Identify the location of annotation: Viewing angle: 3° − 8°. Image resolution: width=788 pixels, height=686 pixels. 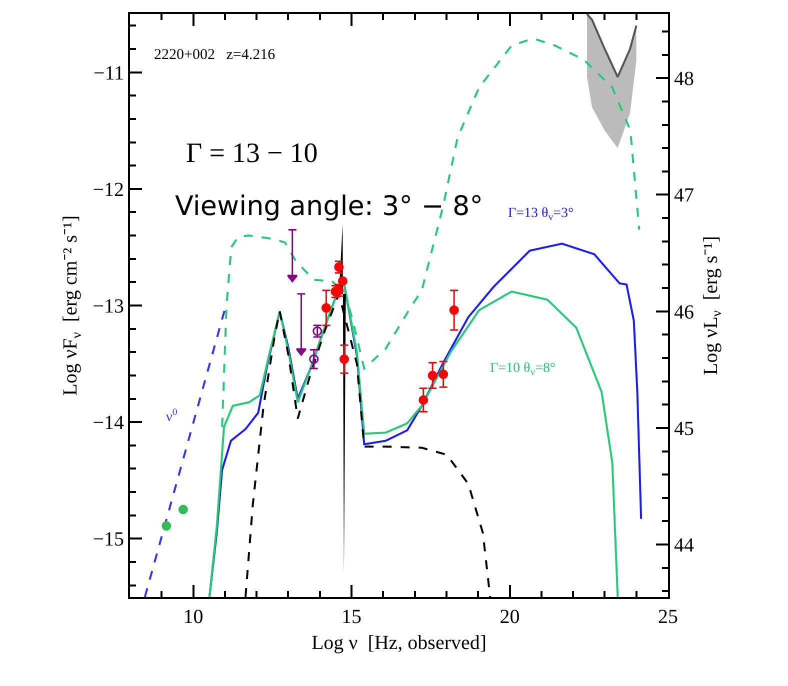
(329, 206).